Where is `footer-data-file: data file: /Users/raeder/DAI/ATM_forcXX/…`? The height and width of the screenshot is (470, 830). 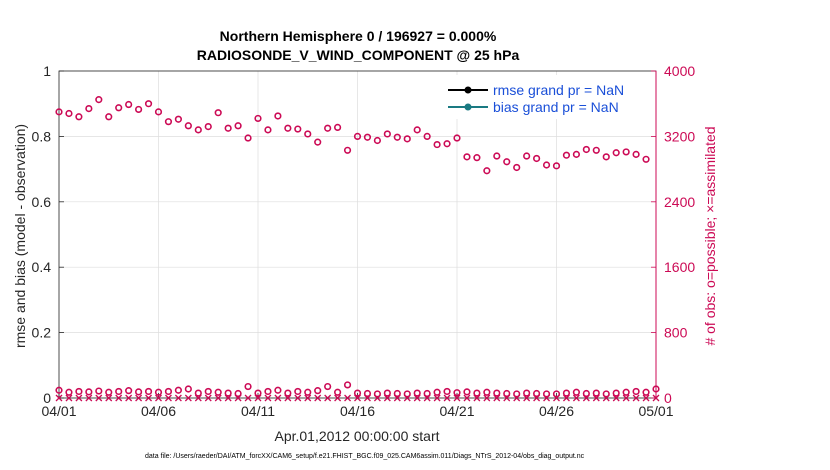
footer-data-file: data file: /Users/raeder/DAI/ATM_forcXX/… is located at coordinates (365, 456).